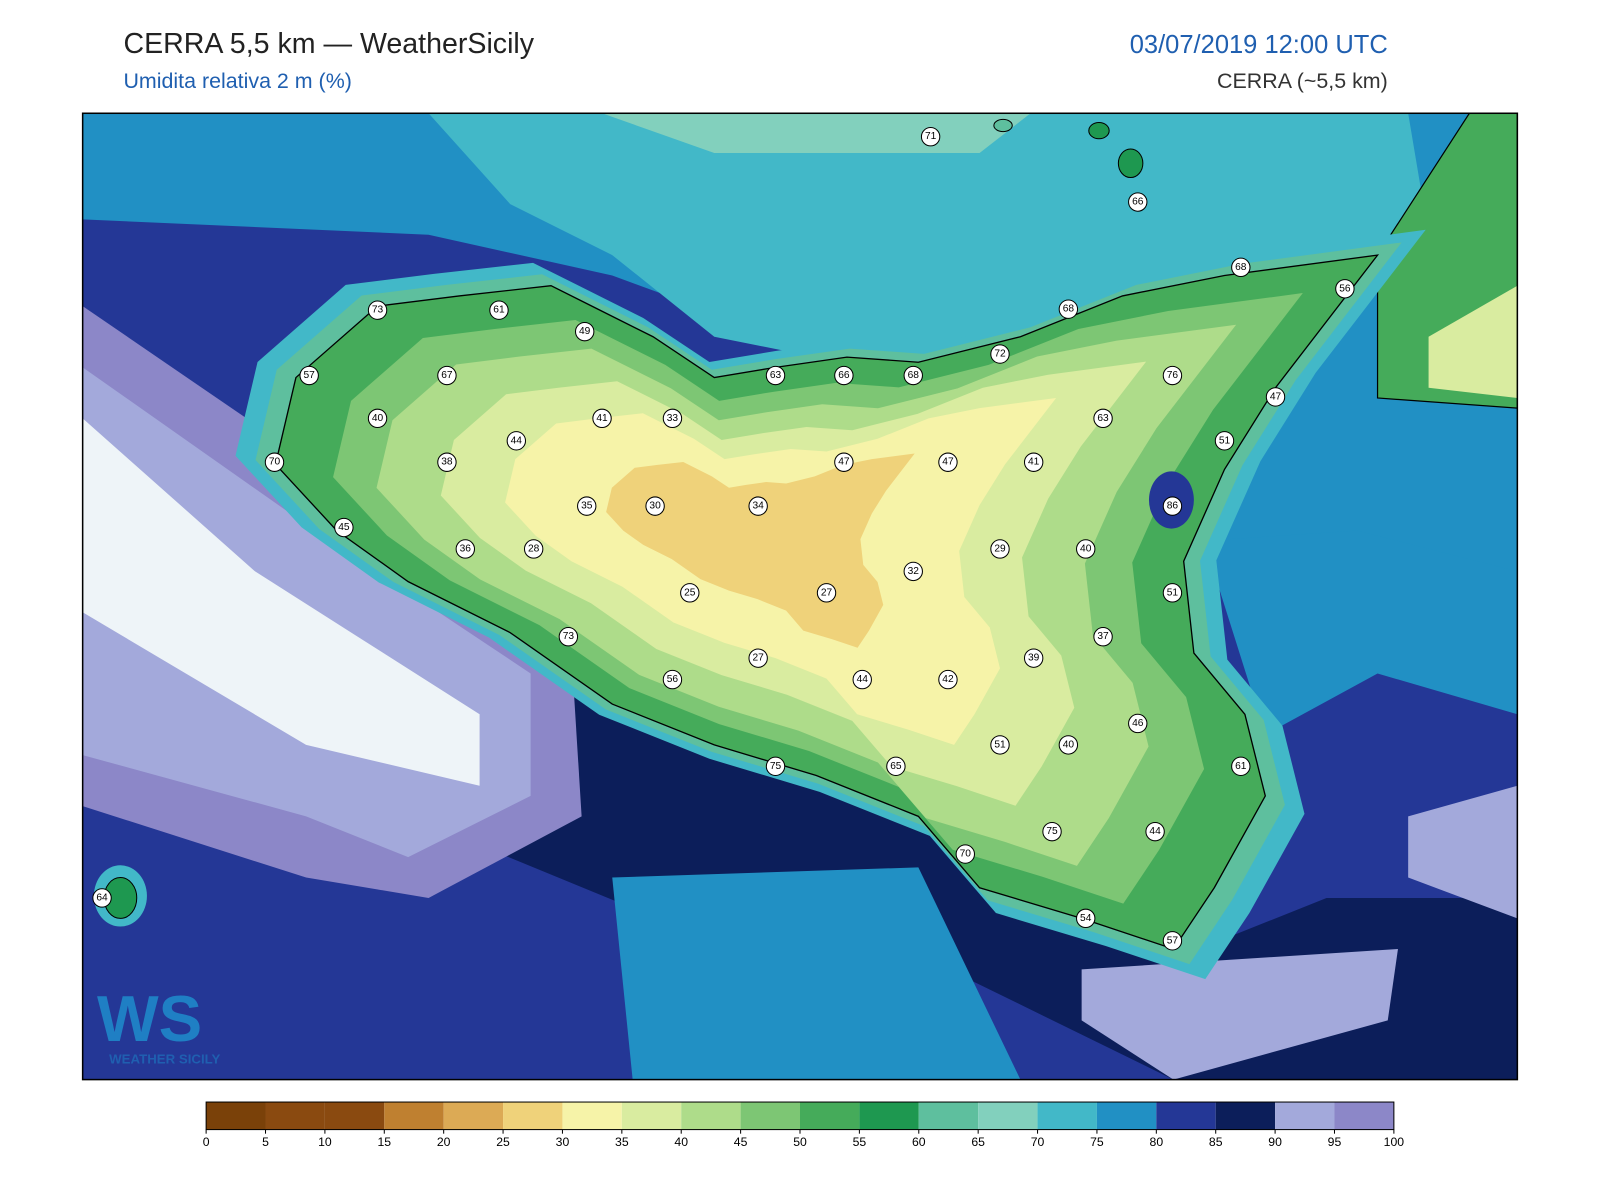  Describe the element at coordinates (310, 375) in the screenshot. I see `station-value: 57` at that location.